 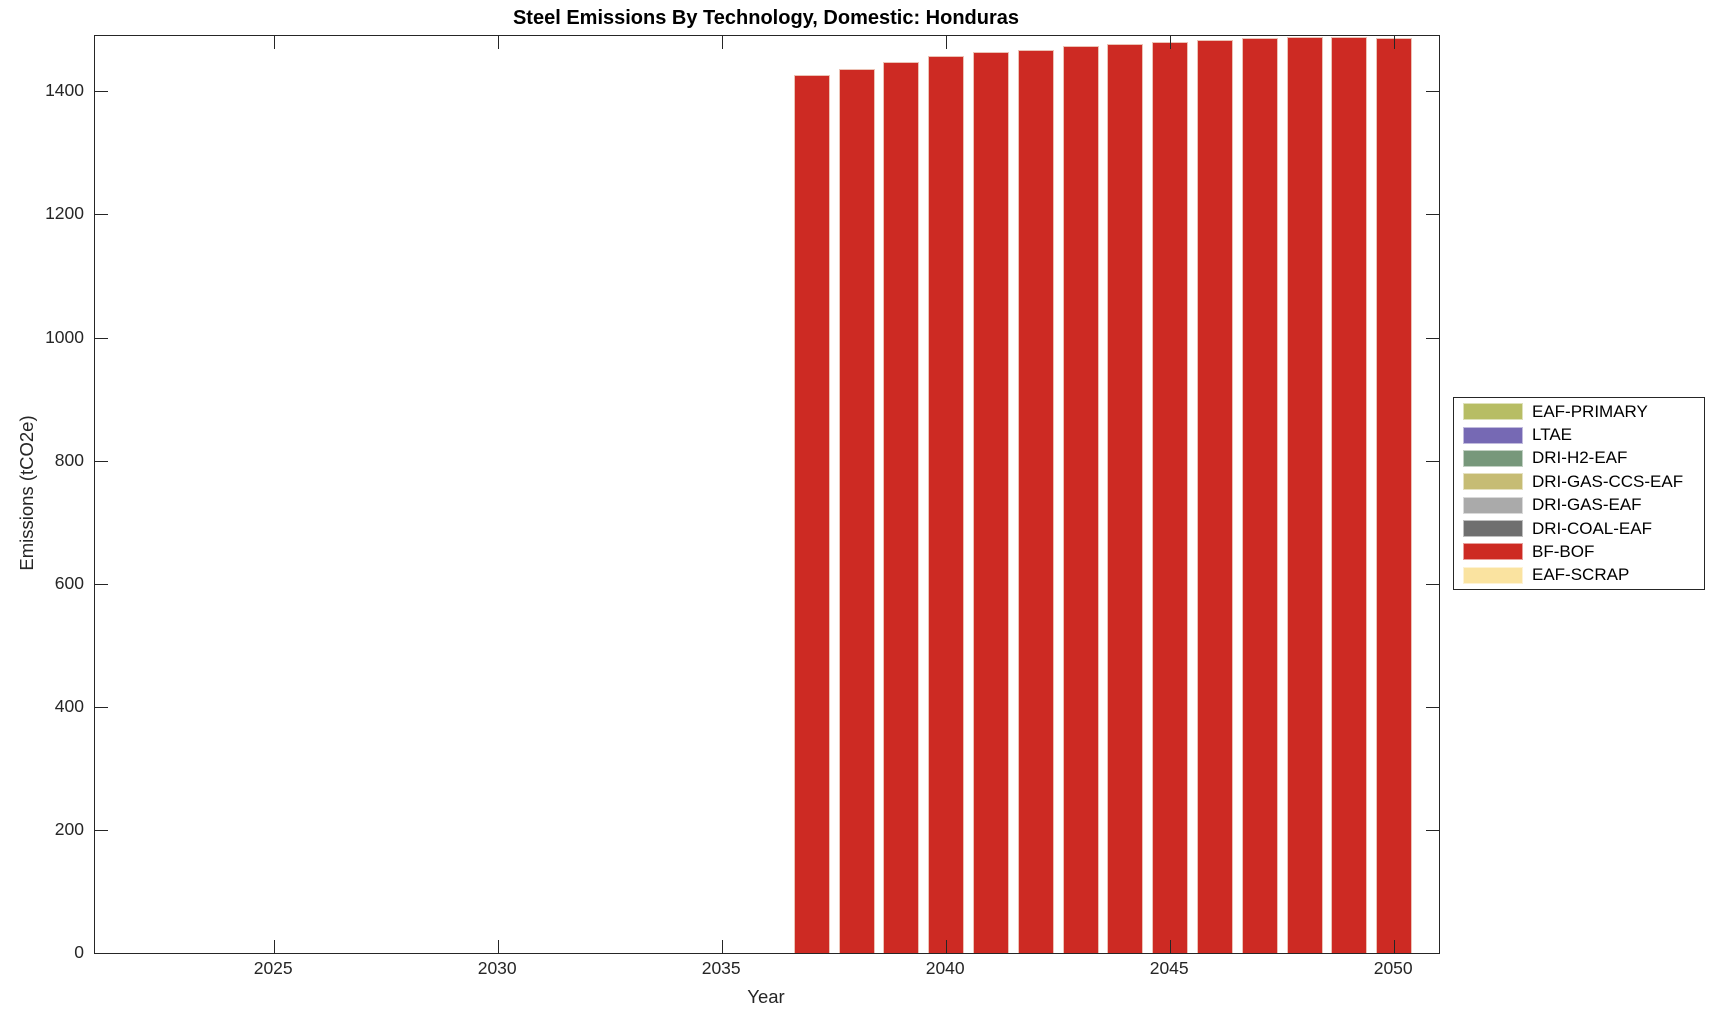 I want to click on y-tick-label-1200: 1200, so click(x=64, y=213).